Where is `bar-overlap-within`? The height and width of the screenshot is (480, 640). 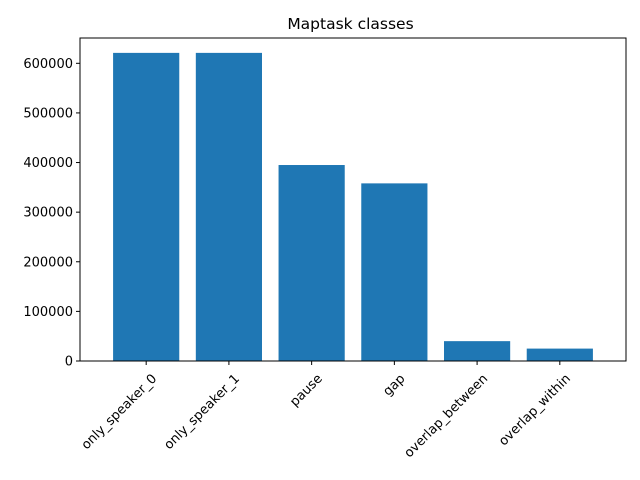 bar-overlap-within is located at coordinates (559, 354).